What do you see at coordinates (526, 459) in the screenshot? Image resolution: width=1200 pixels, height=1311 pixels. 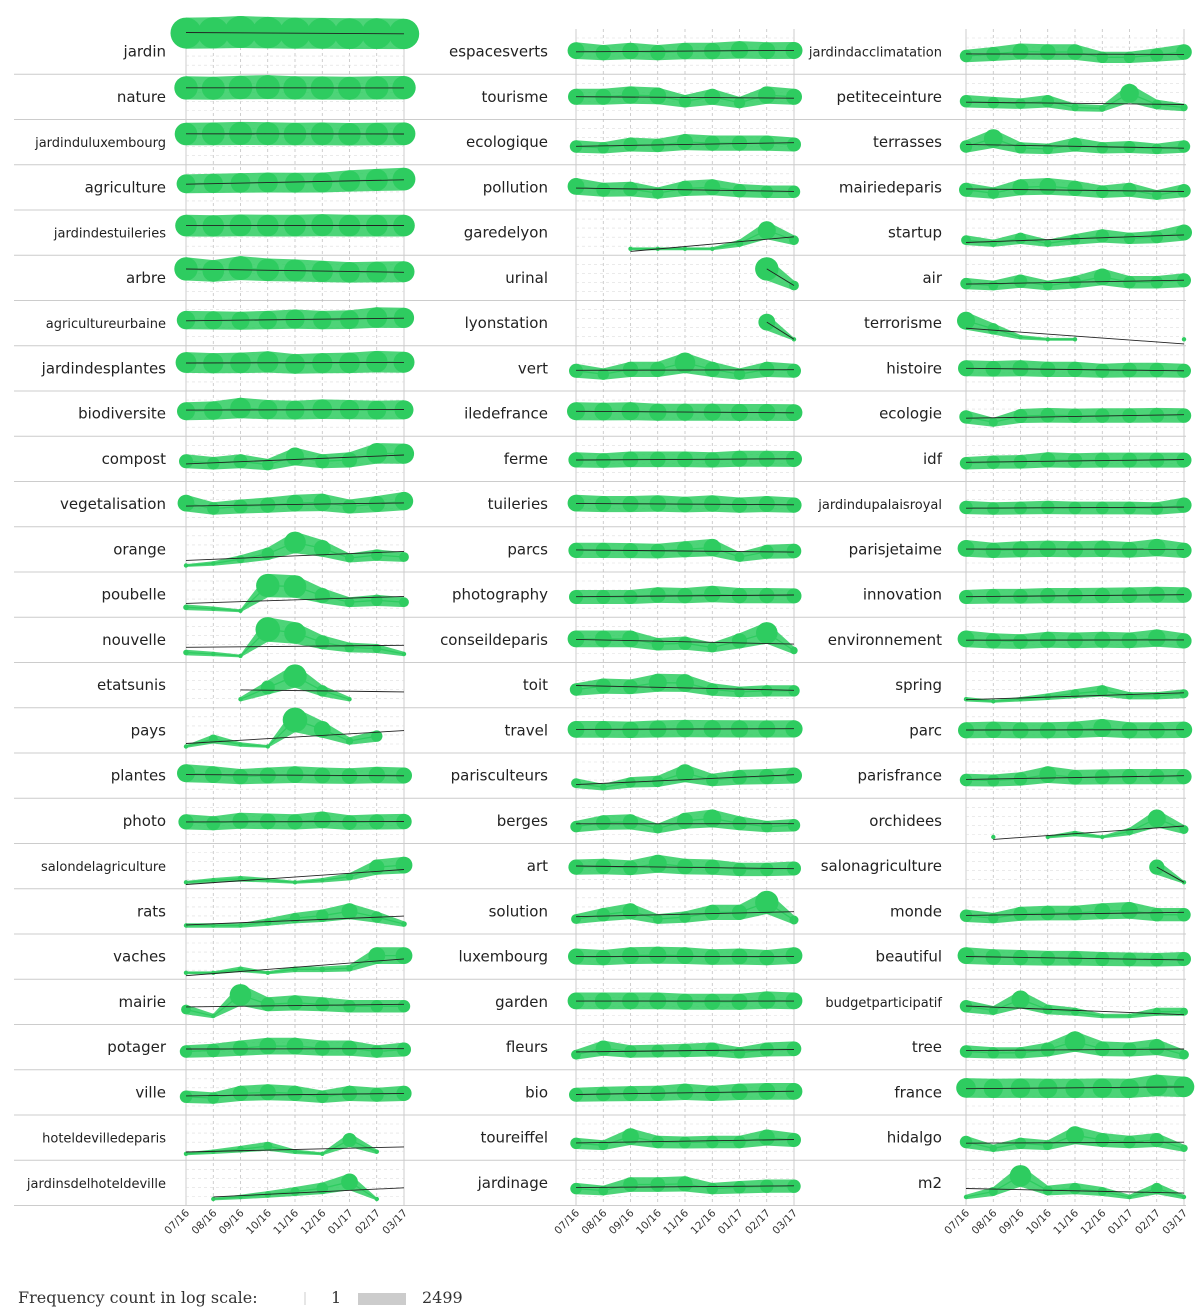 I see `row-label: ferme` at bounding box center [526, 459].